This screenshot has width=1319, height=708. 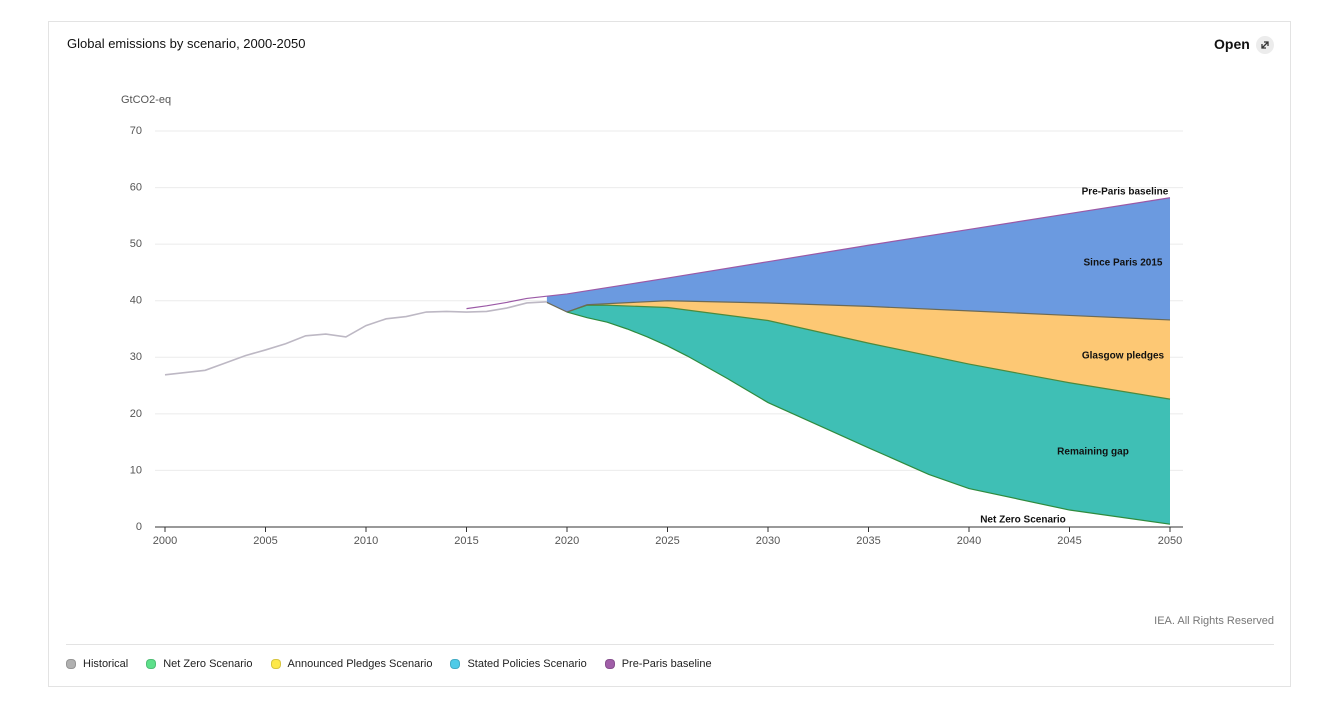 I want to click on chart-title: Global emissions by scenario, 2000-2050, so click(x=186, y=43).